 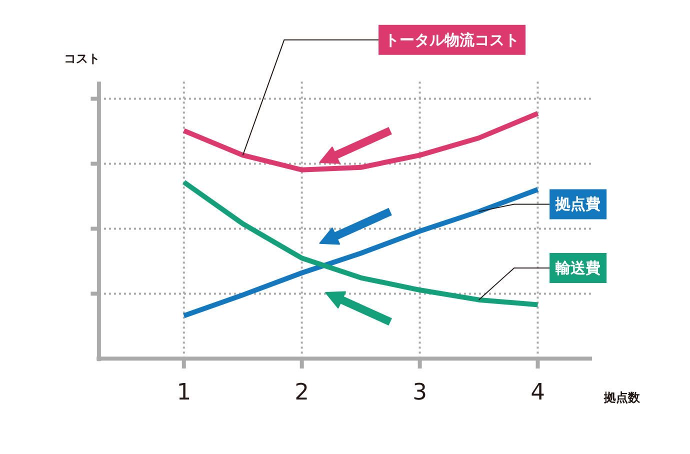 I want to click on text: トータル物流コスト, so click(x=452, y=39).